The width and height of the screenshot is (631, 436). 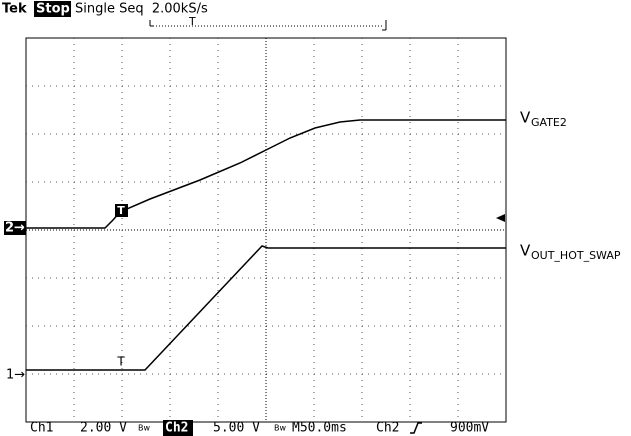 I want to click on trig-marker-ch1: T, so click(x=120, y=362).